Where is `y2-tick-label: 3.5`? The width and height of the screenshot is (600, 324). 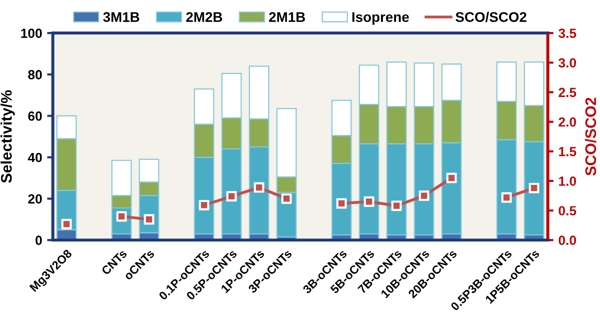
y2-tick-label: 3.5 is located at coordinates (567, 33).